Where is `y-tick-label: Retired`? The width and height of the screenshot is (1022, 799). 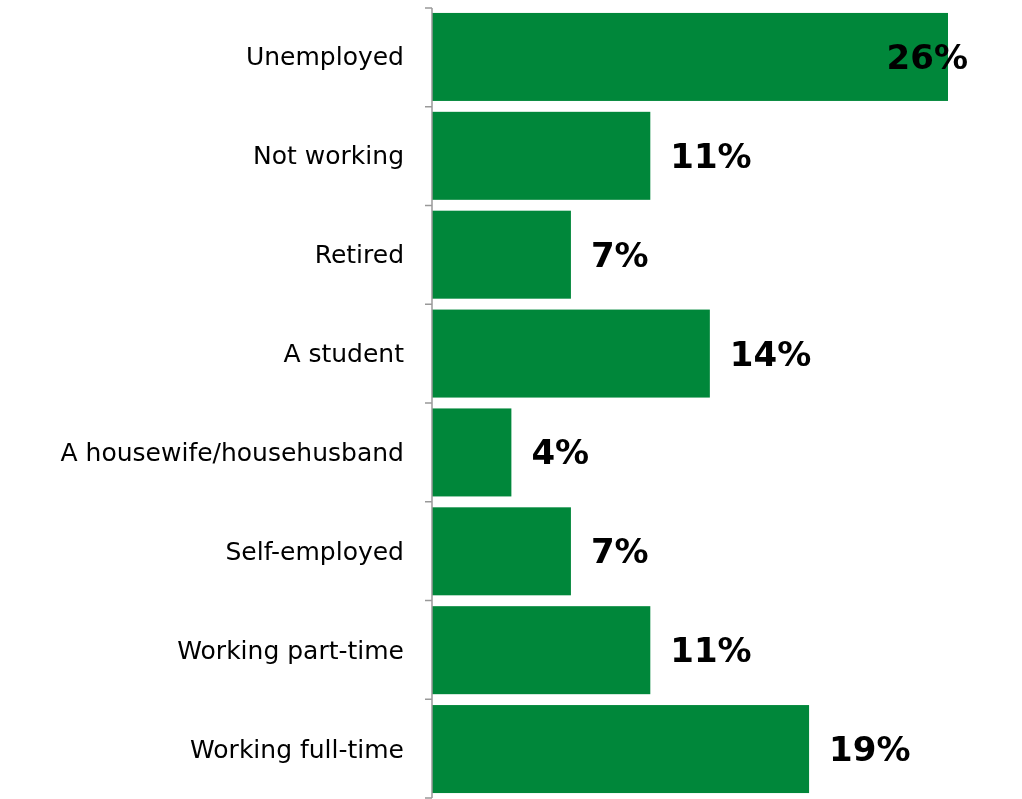 y-tick-label: Retired is located at coordinates (359, 255).